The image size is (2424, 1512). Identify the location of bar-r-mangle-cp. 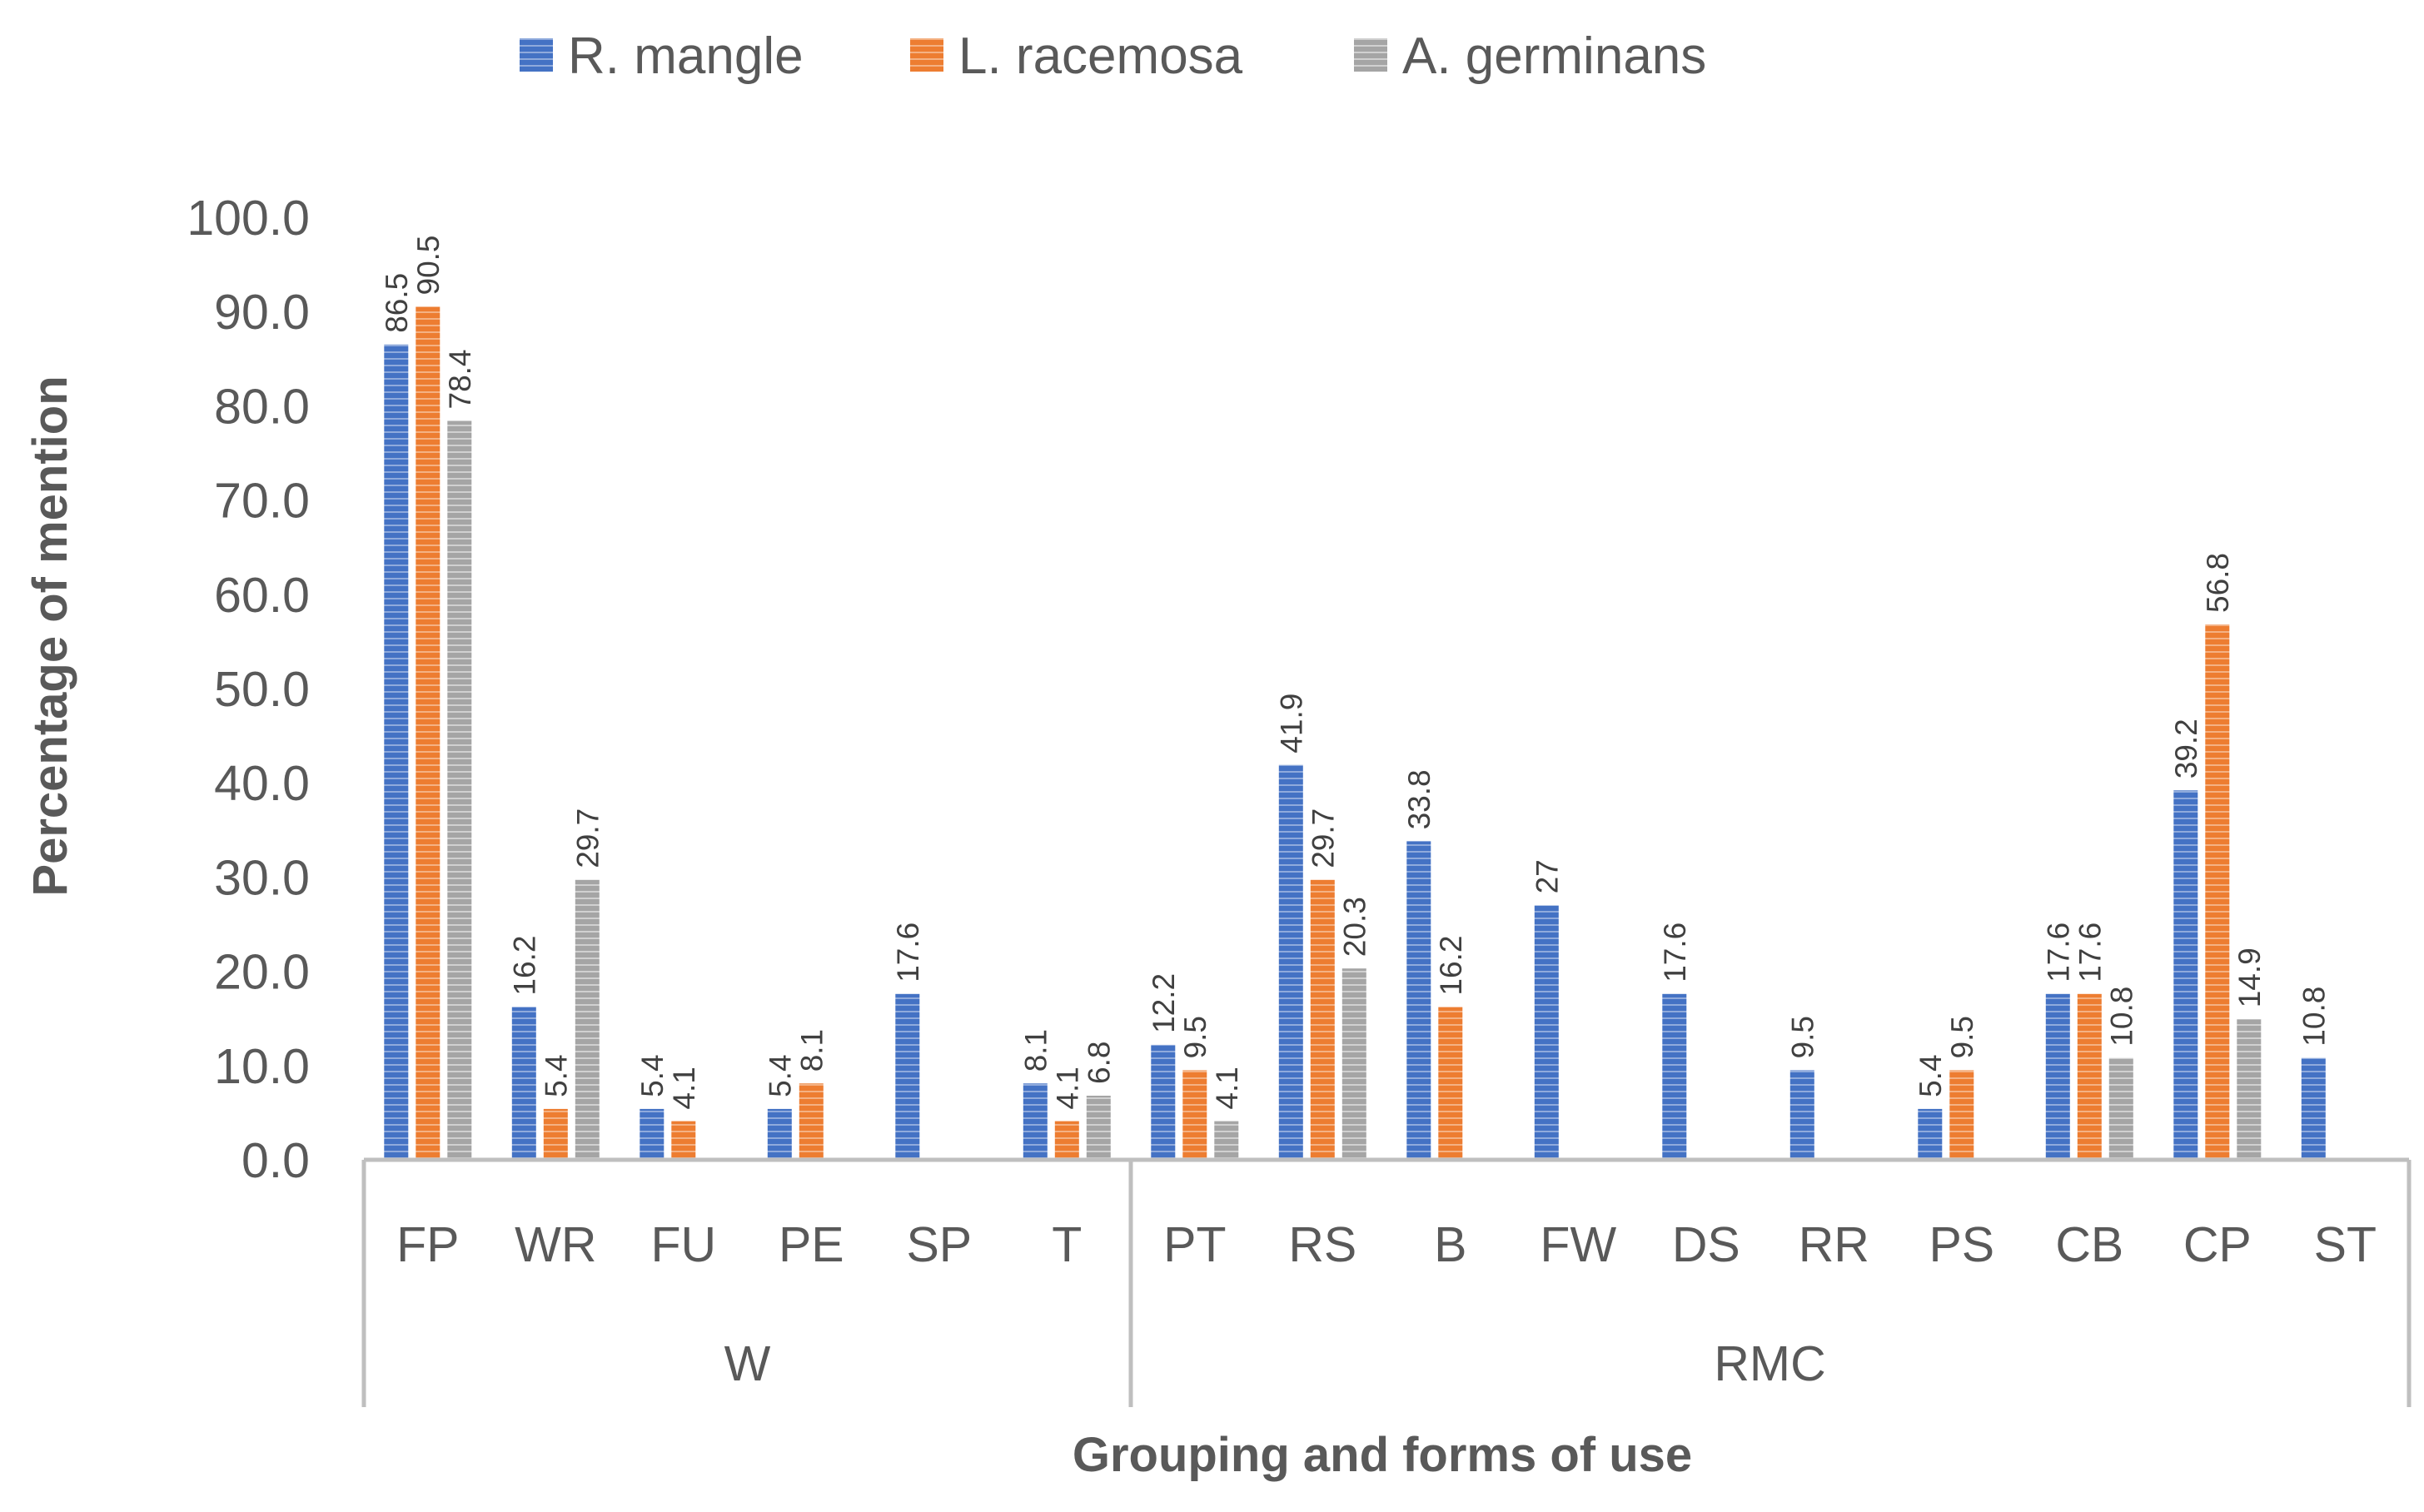
(2185, 975).